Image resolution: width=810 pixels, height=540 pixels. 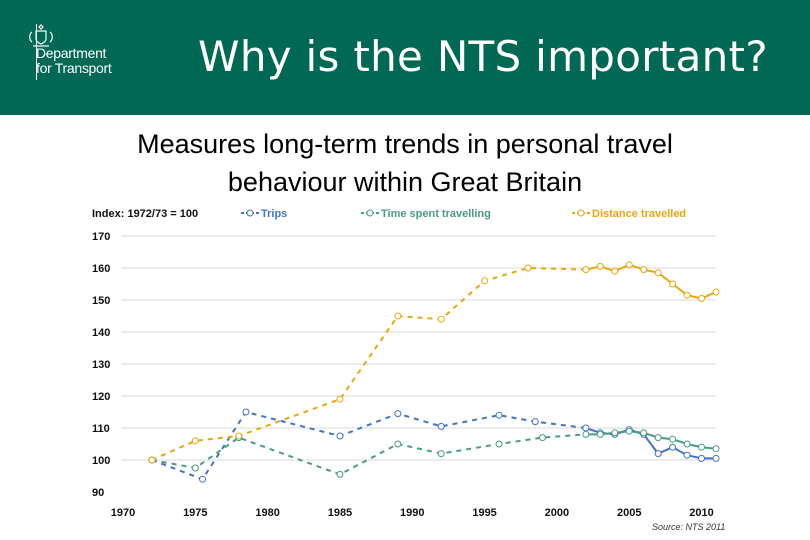 I want to click on x-tick-label: 1975, so click(x=195, y=513).